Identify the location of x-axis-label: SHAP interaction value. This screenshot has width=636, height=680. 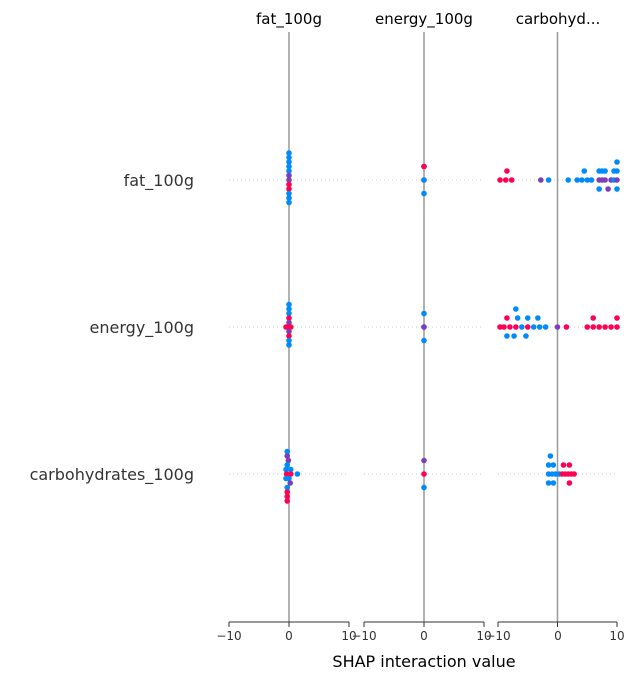
(423, 661).